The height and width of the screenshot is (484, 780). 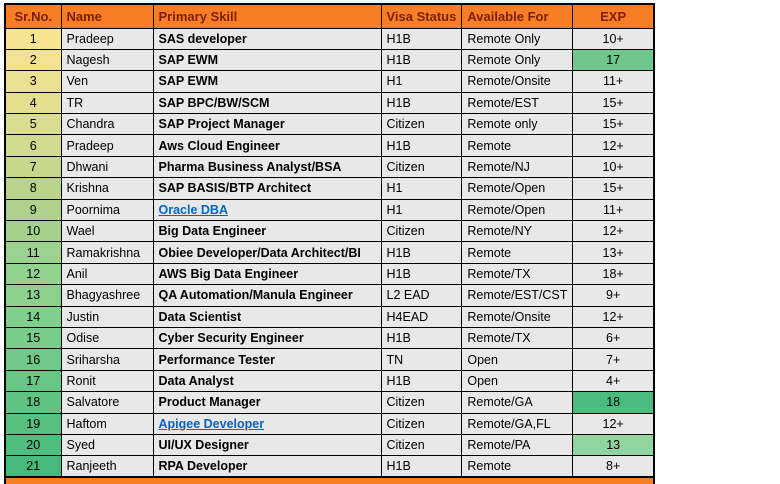 I want to click on cell-srno: 1, so click(x=33, y=38).